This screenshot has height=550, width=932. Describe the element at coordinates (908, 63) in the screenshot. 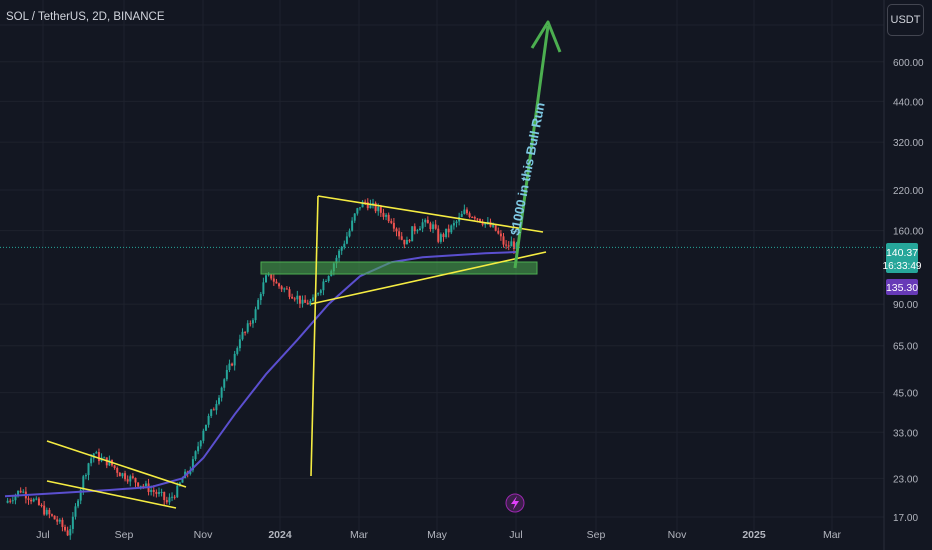

I see `price-tick-label: 600.00` at that location.